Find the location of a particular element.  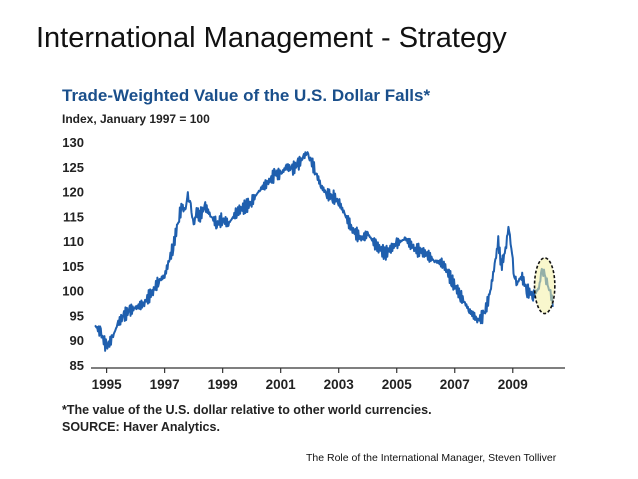

x-tick-label: 2003 is located at coordinates (339, 384).